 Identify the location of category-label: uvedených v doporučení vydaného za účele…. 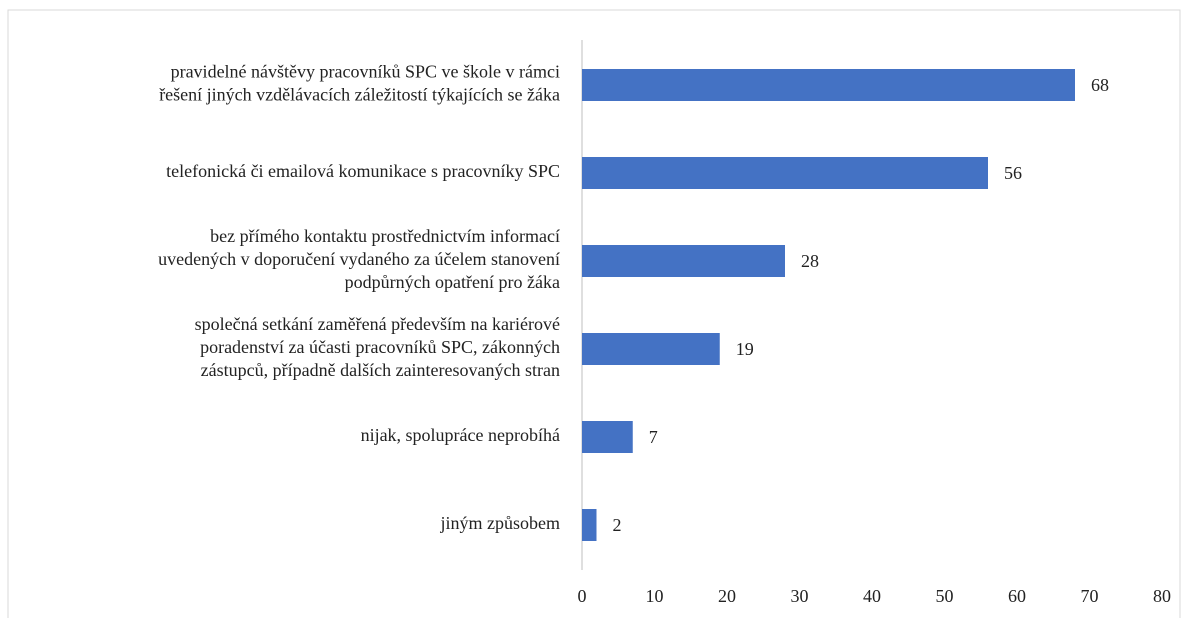
(359, 259).